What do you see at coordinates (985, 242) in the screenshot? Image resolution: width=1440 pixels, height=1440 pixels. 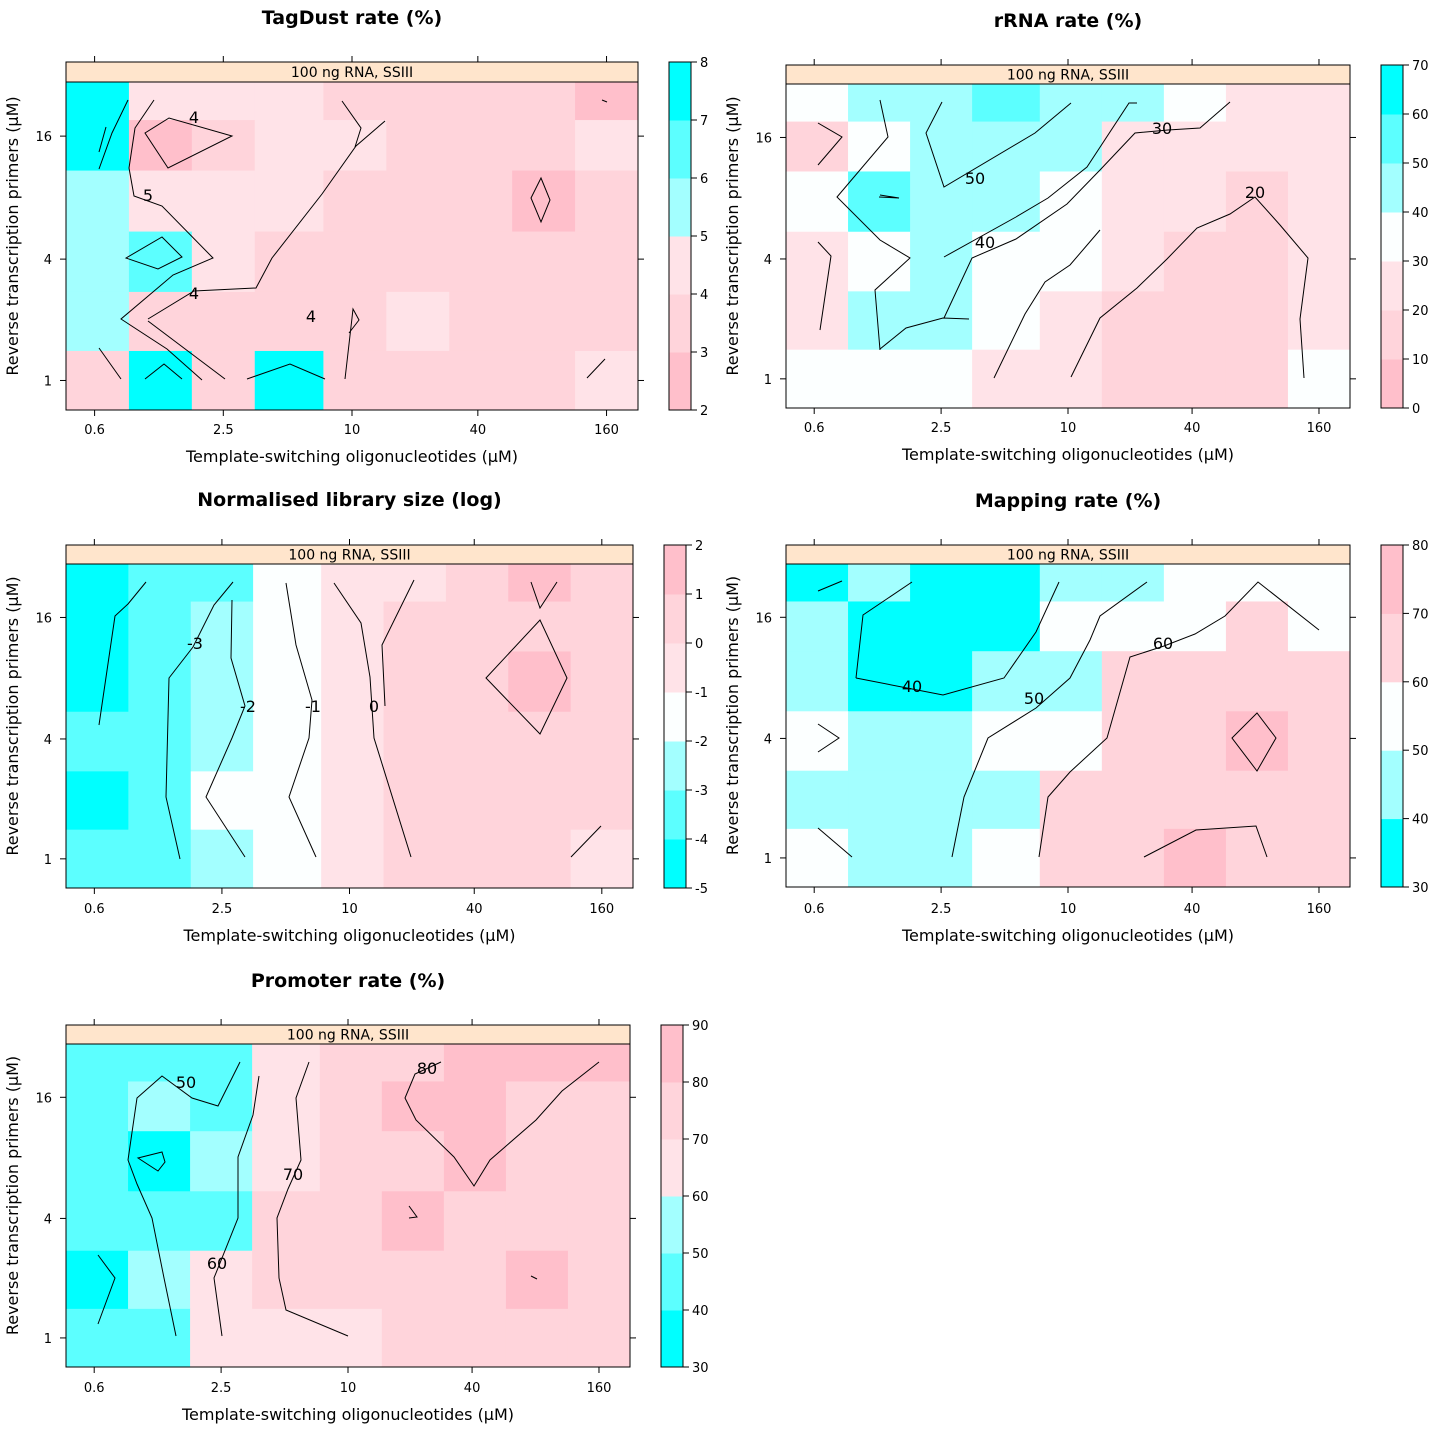 I see `contour-label: 40` at bounding box center [985, 242].